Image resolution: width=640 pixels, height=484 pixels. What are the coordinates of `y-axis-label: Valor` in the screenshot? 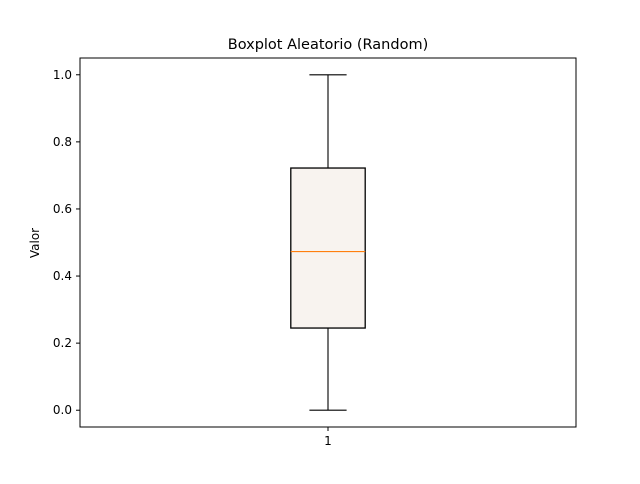 It's located at (35, 243).